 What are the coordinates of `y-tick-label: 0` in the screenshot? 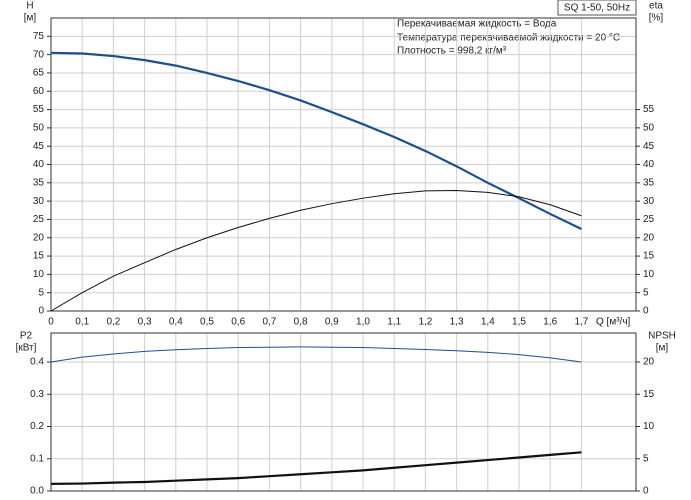 It's located at (41, 311).